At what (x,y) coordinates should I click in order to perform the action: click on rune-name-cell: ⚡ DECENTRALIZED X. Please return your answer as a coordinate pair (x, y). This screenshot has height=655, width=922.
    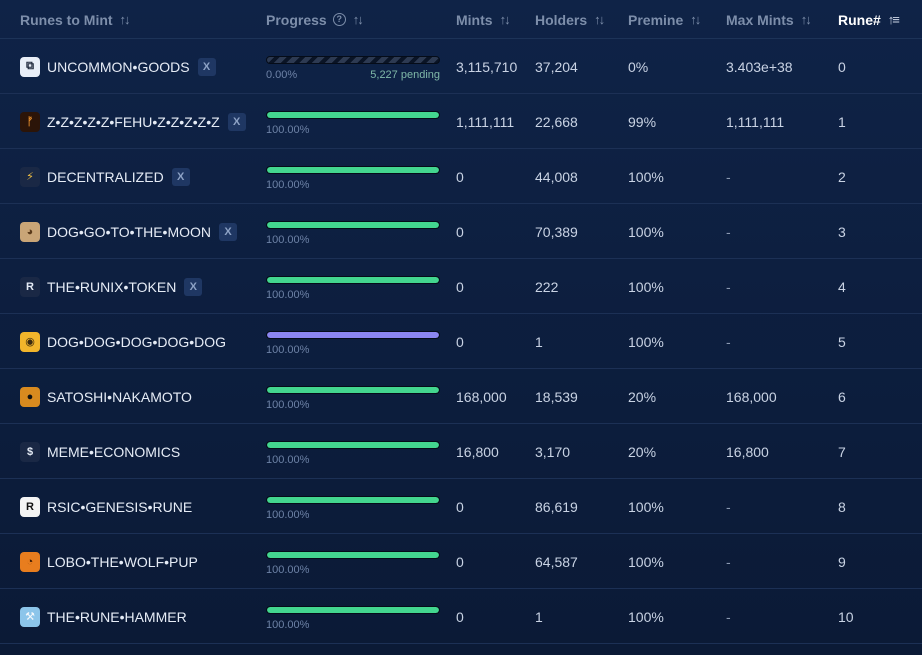
    Looking at the image, I should click on (105, 176).